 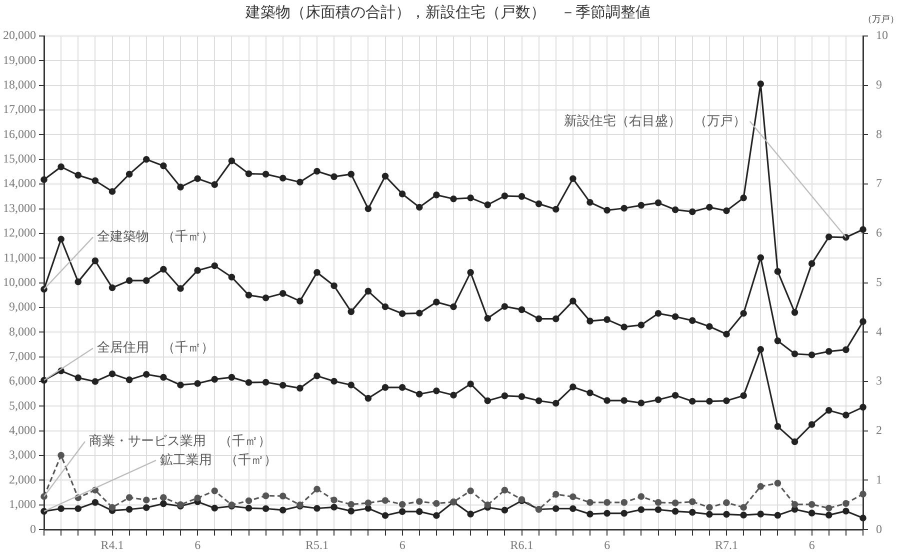 I want to click on y-tick-label: 0, so click(x=33, y=529).